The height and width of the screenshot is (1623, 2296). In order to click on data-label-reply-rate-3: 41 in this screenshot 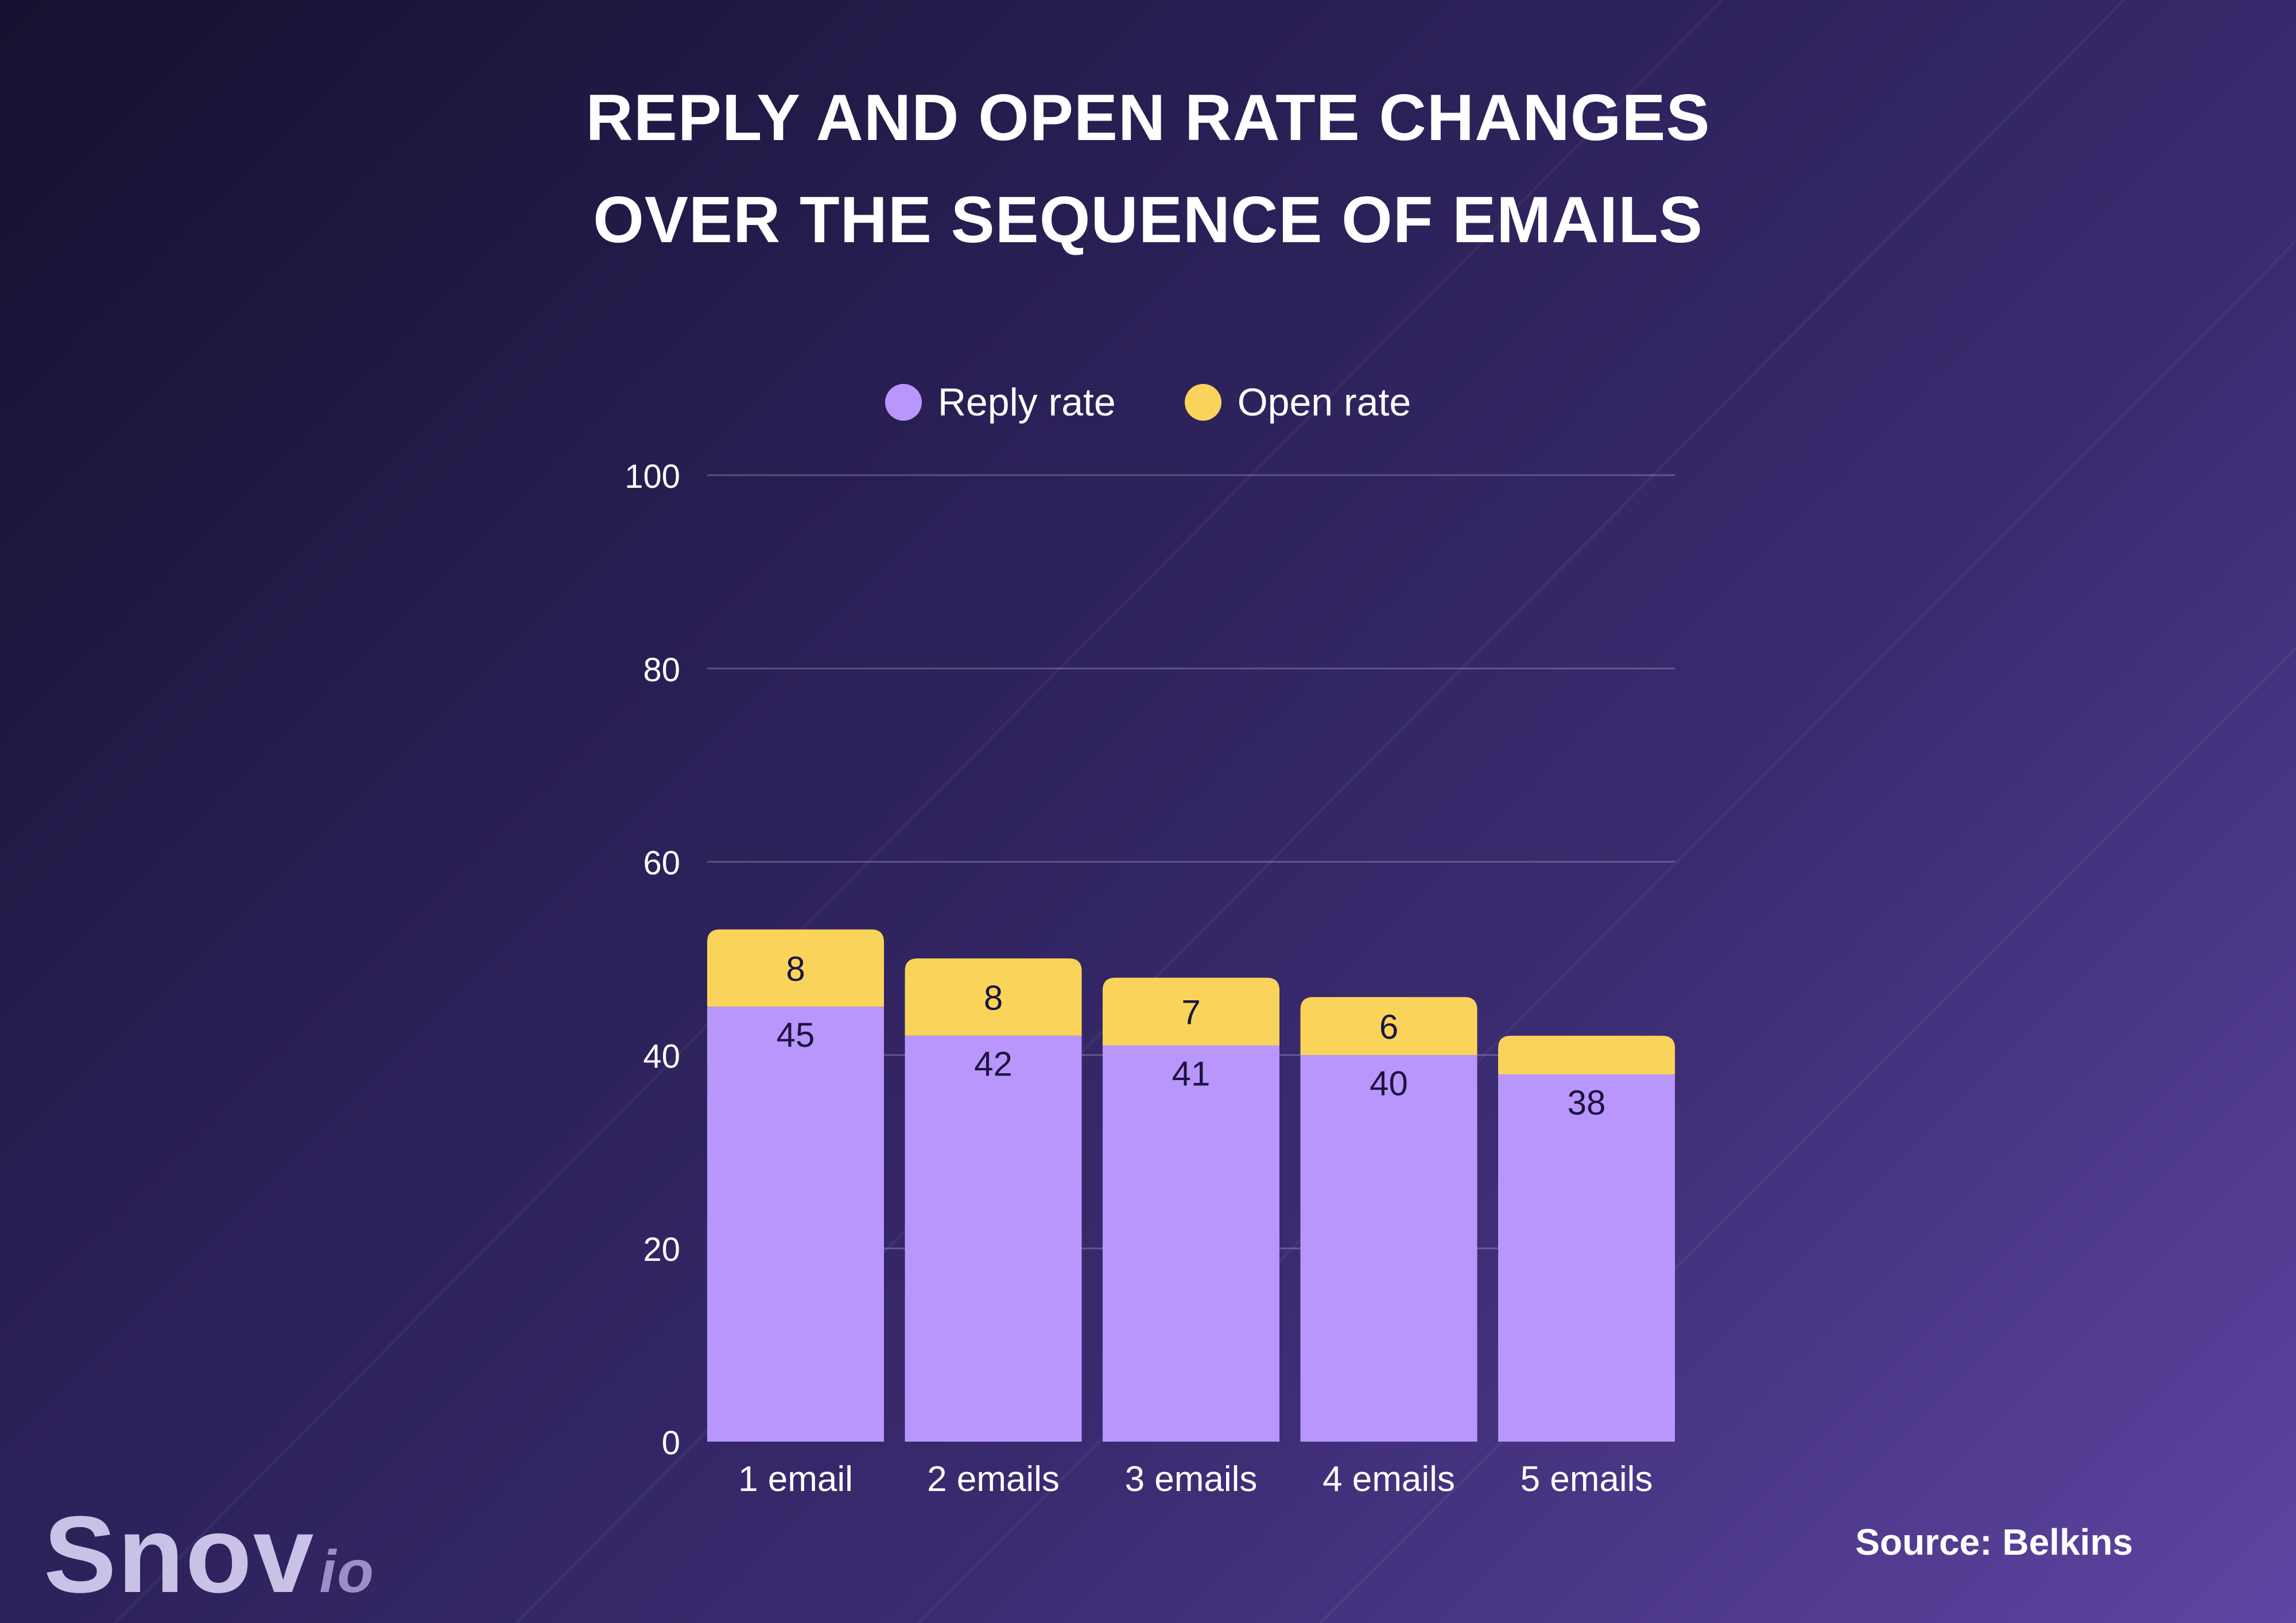, I will do `click(1191, 1074)`.